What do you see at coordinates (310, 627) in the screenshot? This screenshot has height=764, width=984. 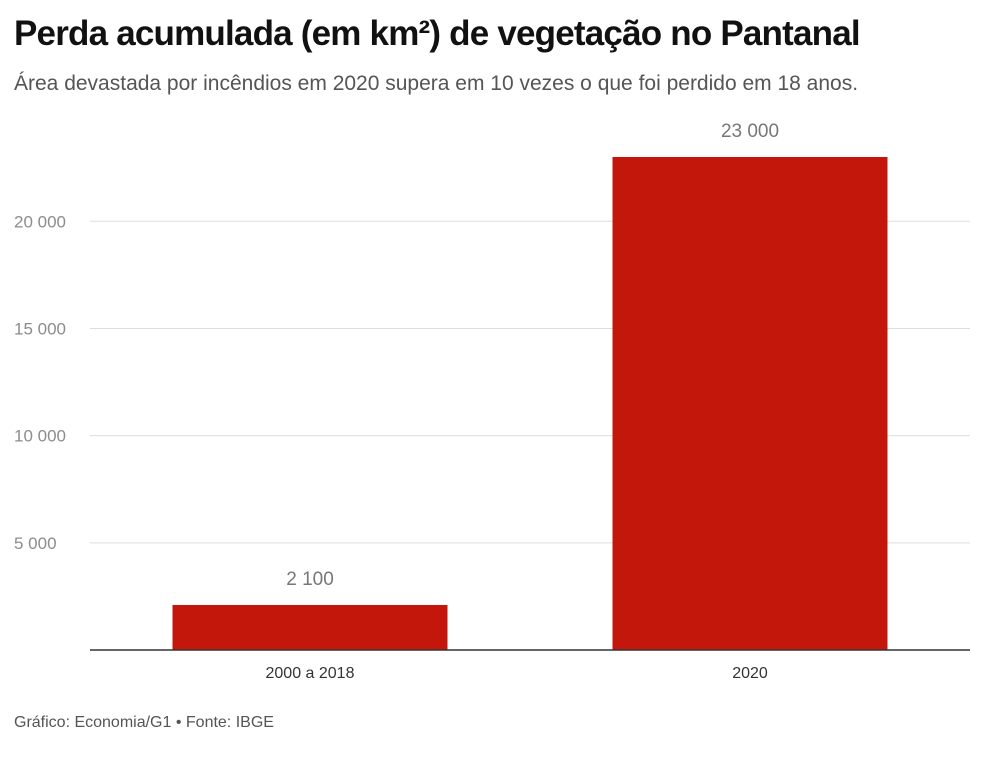 I see `bar` at bounding box center [310, 627].